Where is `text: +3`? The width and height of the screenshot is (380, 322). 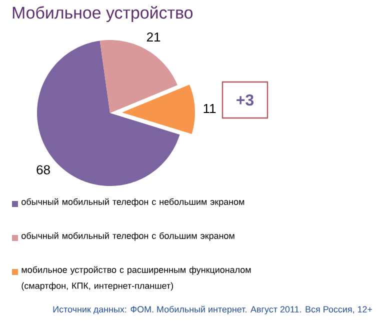
text: +3 is located at coordinates (245, 100).